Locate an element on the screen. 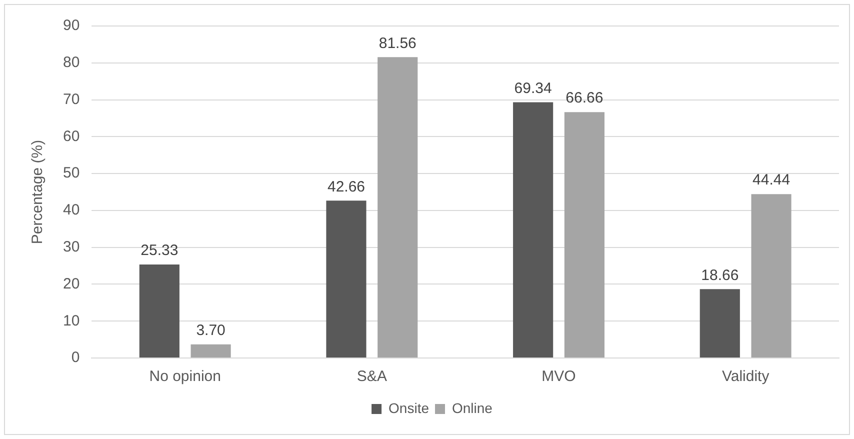  data-label: 66.66 is located at coordinates (585, 98).